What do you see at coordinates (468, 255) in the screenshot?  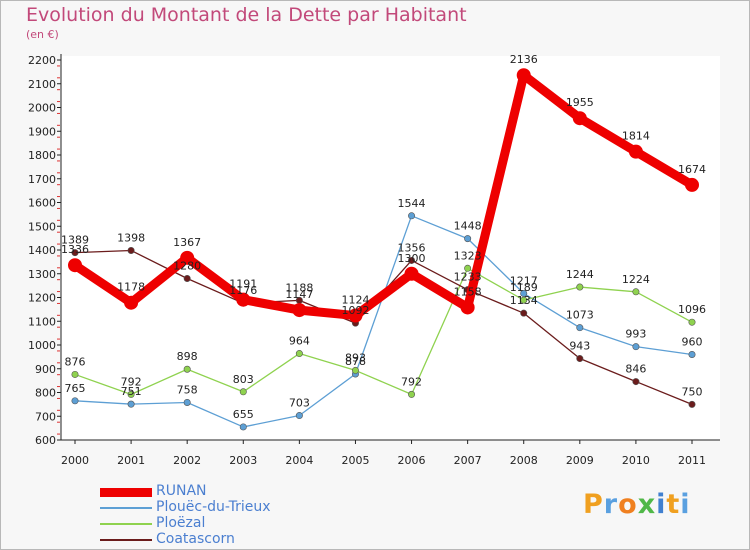 I see `data-label: 1323` at bounding box center [468, 255].